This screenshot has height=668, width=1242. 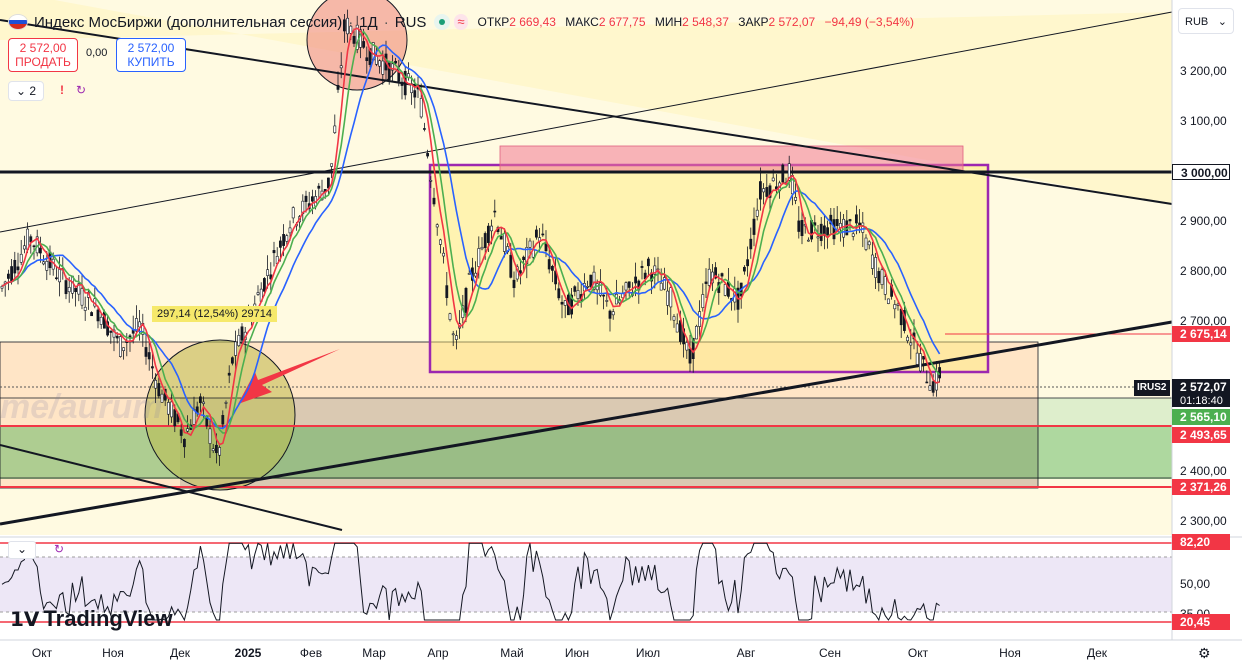 I want to click on refresh-icon: ↻, so click(x=81, y=90).